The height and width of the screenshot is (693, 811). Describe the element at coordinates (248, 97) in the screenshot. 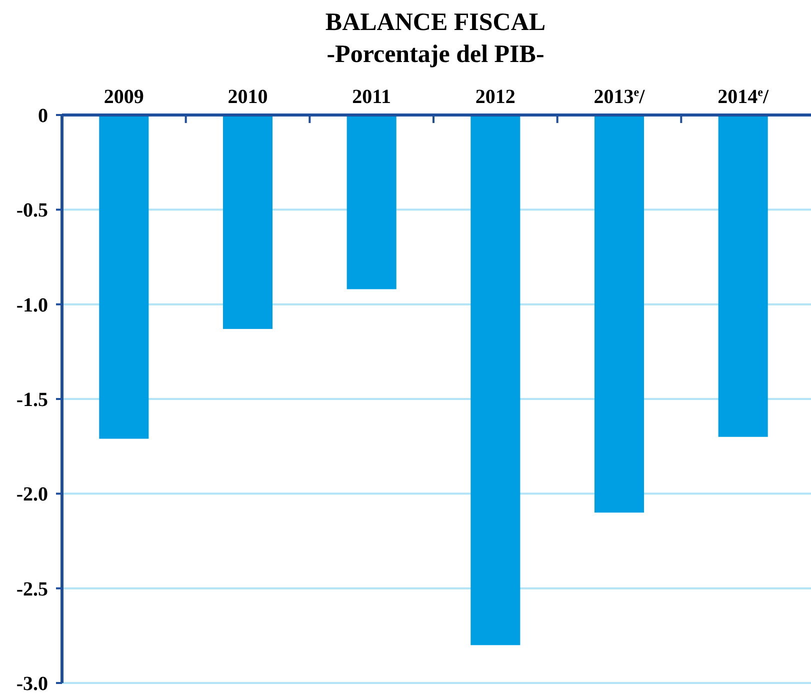

I see `x-tick-label: 2010` at that location.